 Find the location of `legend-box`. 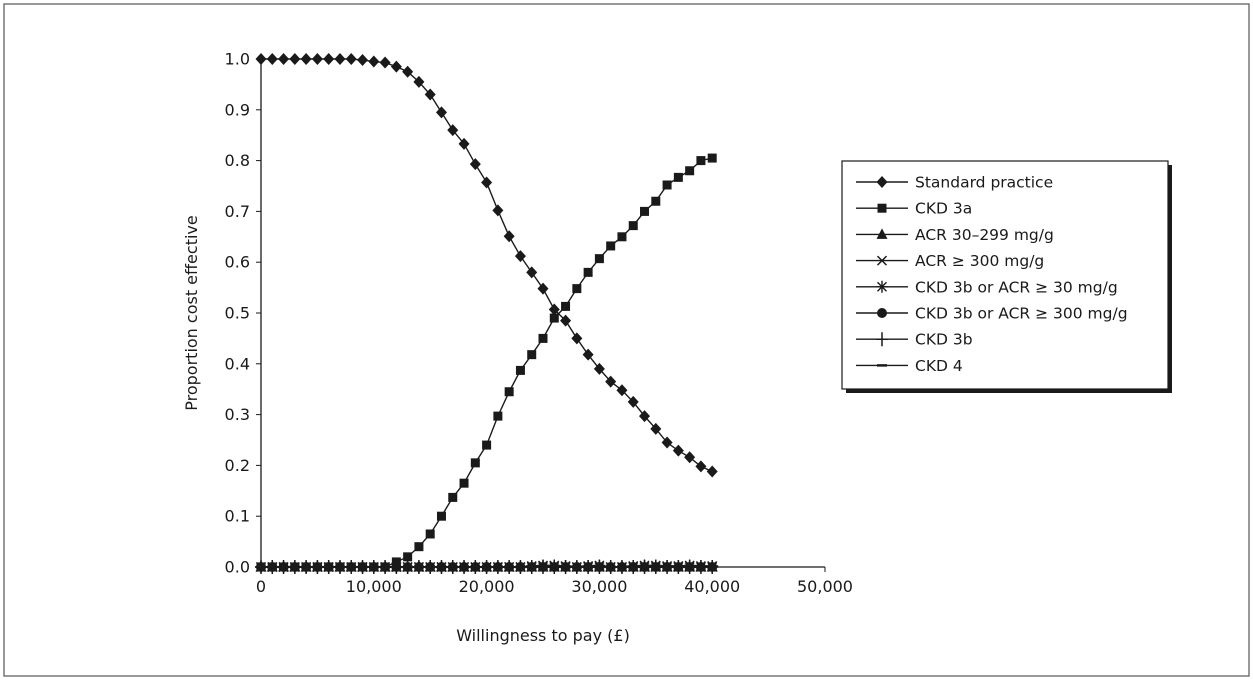

legend-box is located at coordinates (1005, 275).